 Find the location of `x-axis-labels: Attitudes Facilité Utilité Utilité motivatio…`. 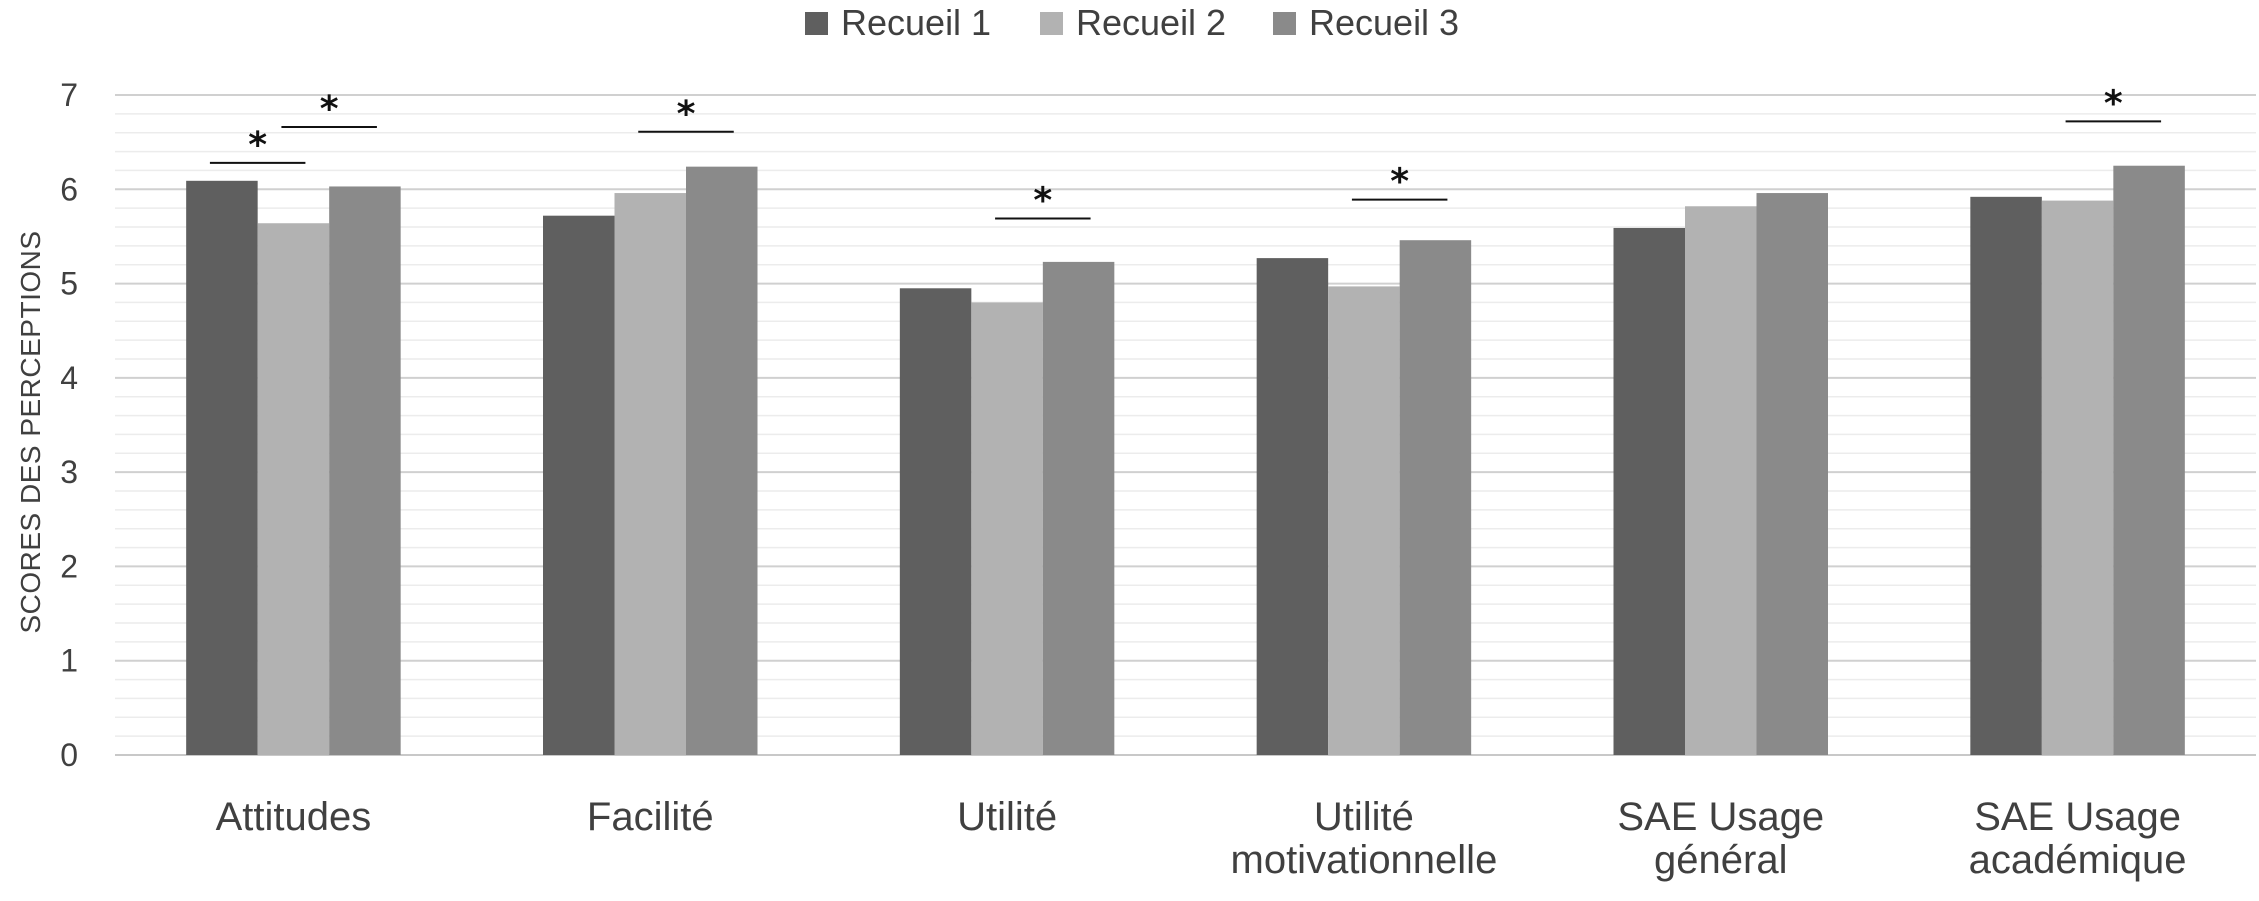

x-axis-labels: Attitudes Facilité Utilité Utilité motivatio… is located at coordinates (1201, 838).